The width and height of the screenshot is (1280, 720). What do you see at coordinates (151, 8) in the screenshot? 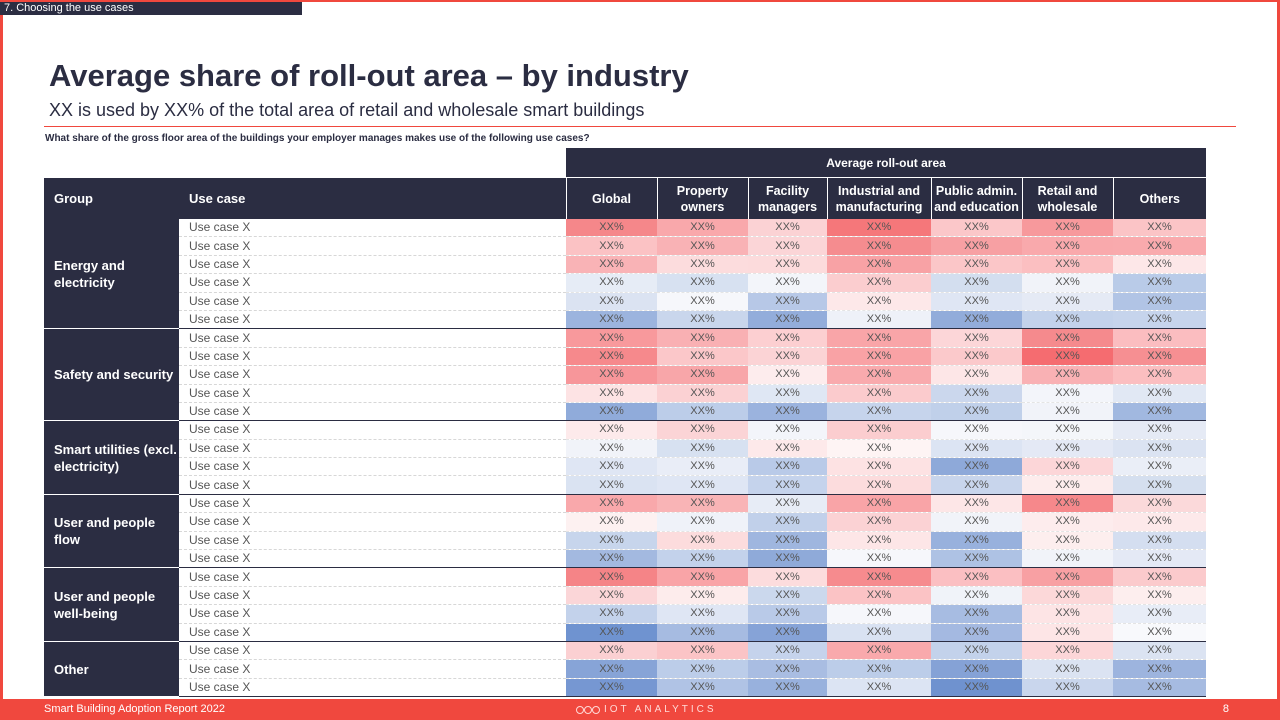
I see `section-tag: 7. Choosing the use cases` at bounding box center [151, 8].